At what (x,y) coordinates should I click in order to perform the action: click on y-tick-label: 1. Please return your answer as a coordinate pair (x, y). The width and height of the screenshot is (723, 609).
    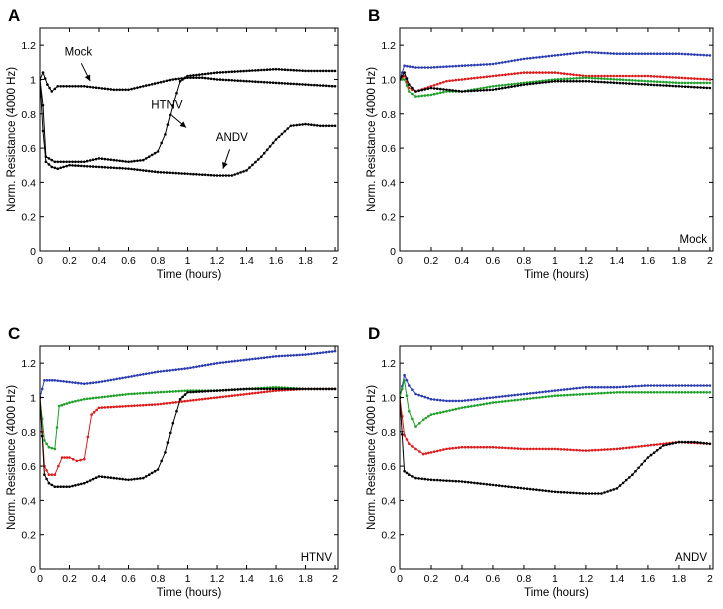
    Looking at the image, I should click on (33, 80).